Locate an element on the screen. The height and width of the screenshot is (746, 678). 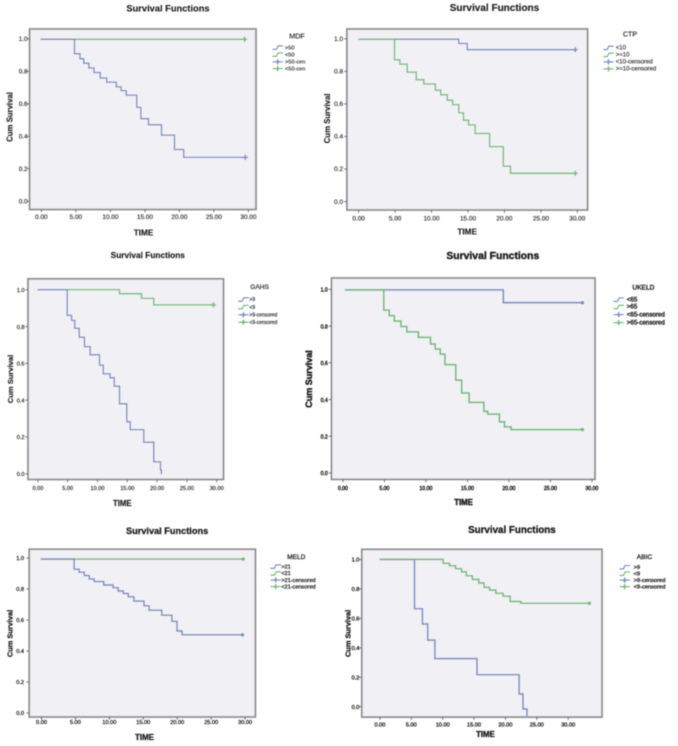
svg-text: <10 is located at coordinates (621, 49).